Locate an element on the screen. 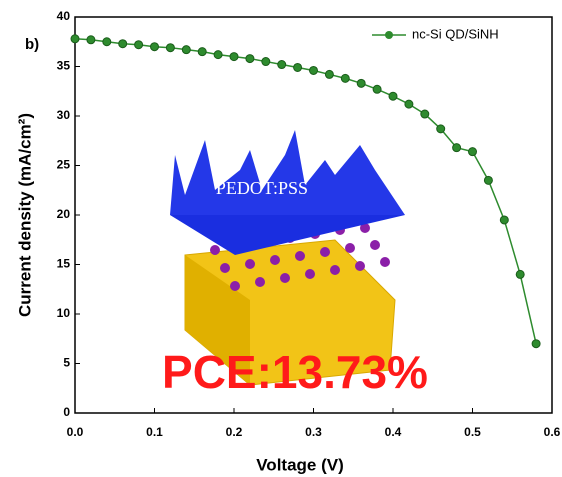 Image resolution: width=562 pixels, height=477 pixels. y-axis-label: Current density (mA/cm²) is located at coordinates (24, 215).